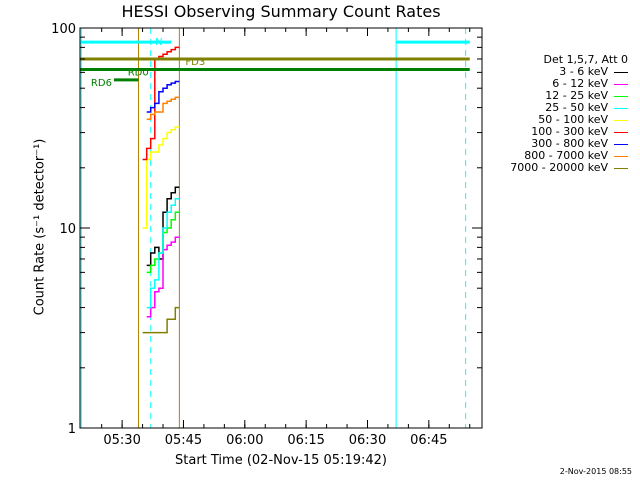  Describe the element at coordinates (566, 155) in the screenshot. I see `legend-entry-label: 800 - 7000 keV` at that location.